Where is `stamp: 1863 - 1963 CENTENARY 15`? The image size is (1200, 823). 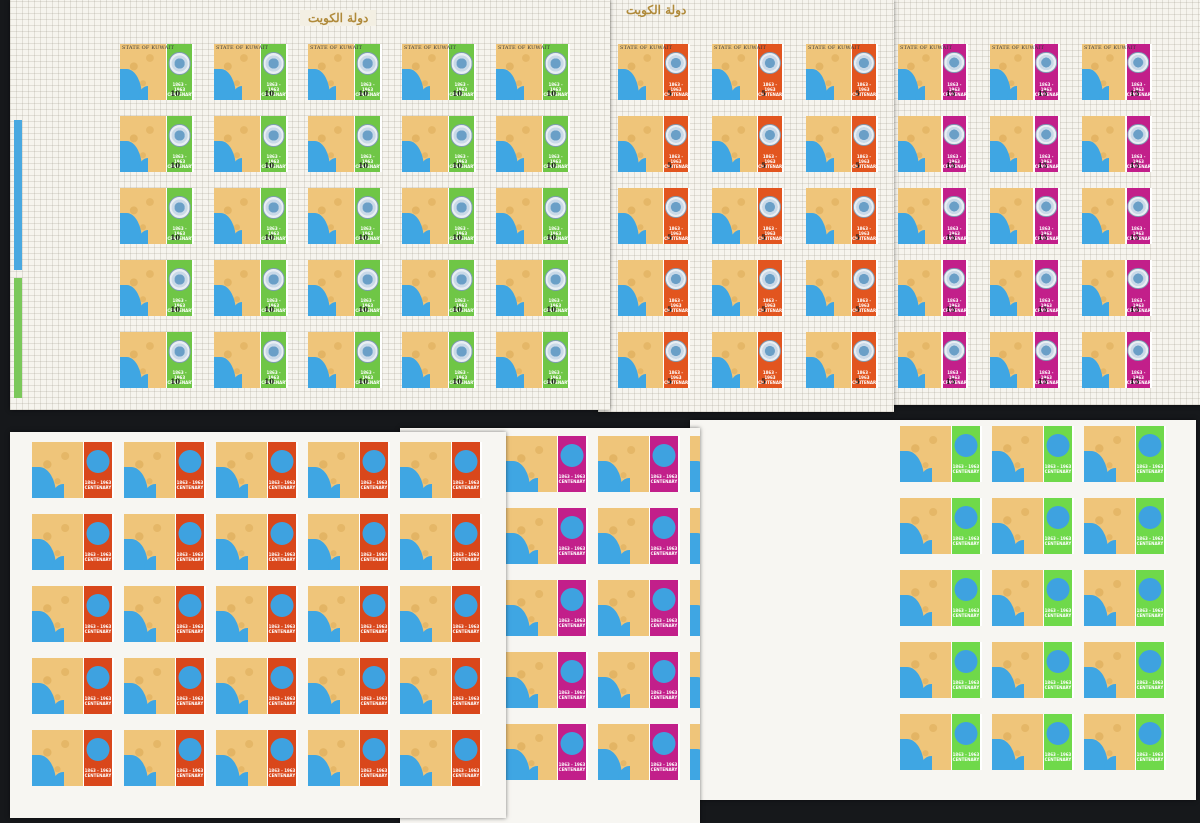 stamp: 1863 - 1963 CENTENARY 15 is located at coordinates (1025, 288).